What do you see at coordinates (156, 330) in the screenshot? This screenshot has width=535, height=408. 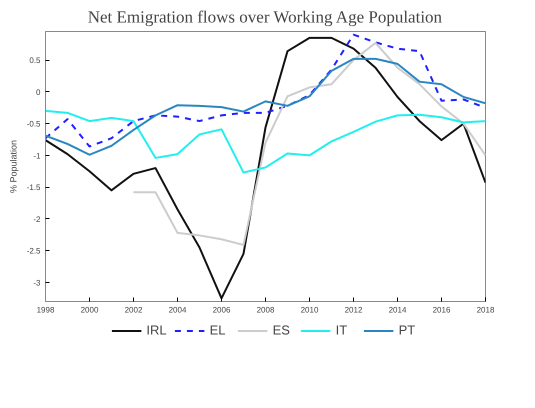 I see `legend-label: IRL` at bounding box center [156, 330].